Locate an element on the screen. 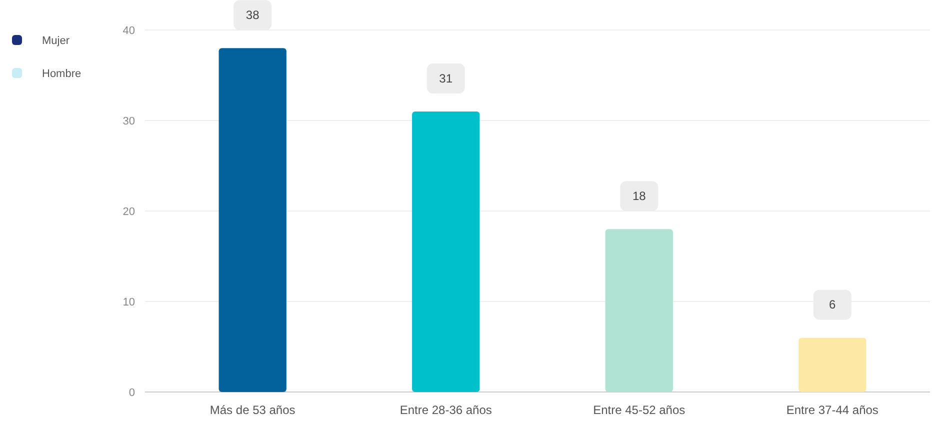  legend-label: Hombre is located at coordinates (62, 74).